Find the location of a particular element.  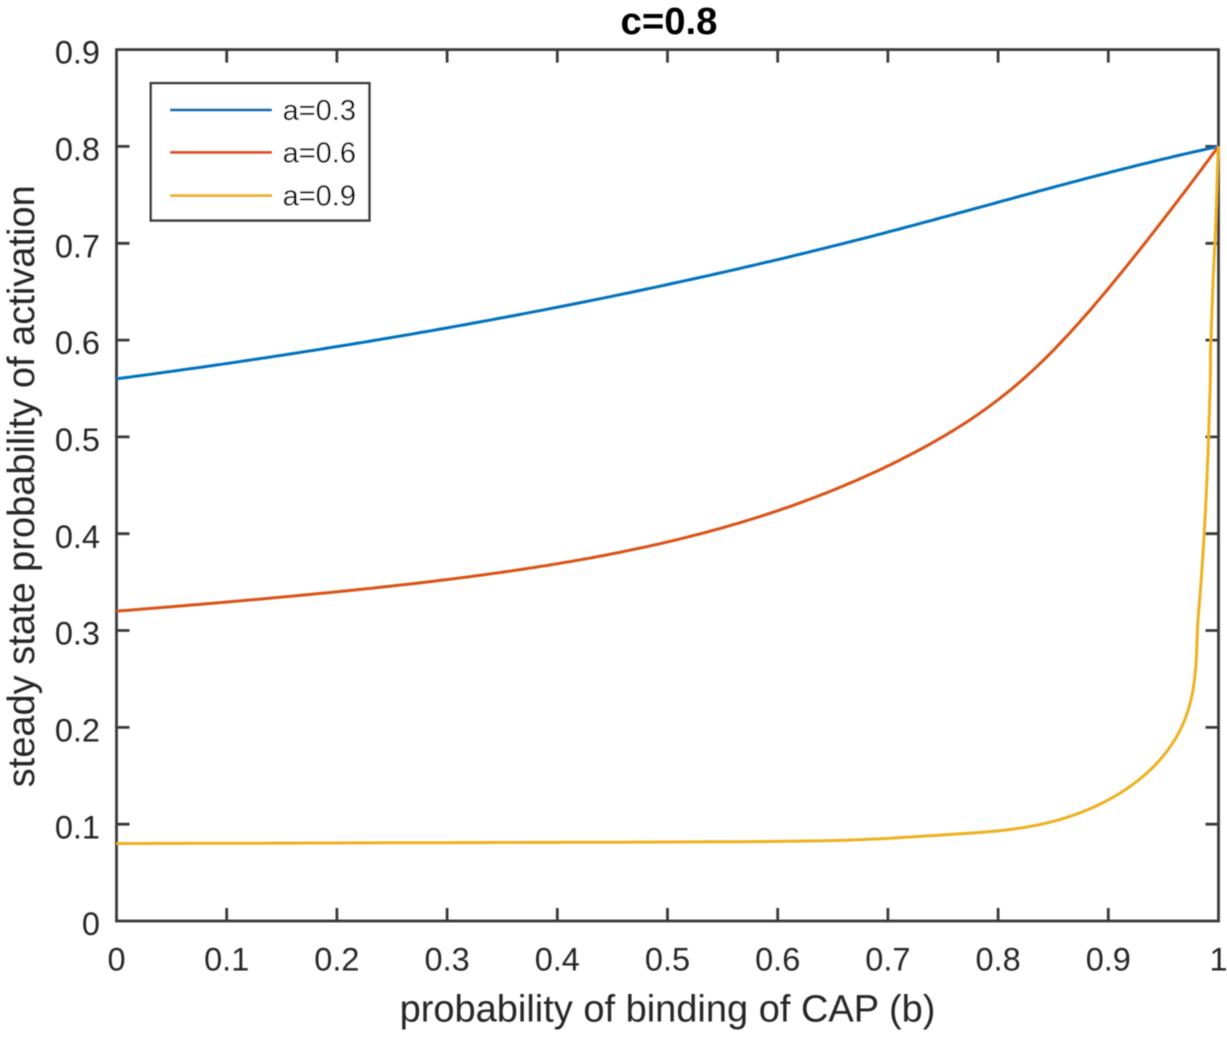

svg-text: a=0.6 is located at coordinates (319, 154).